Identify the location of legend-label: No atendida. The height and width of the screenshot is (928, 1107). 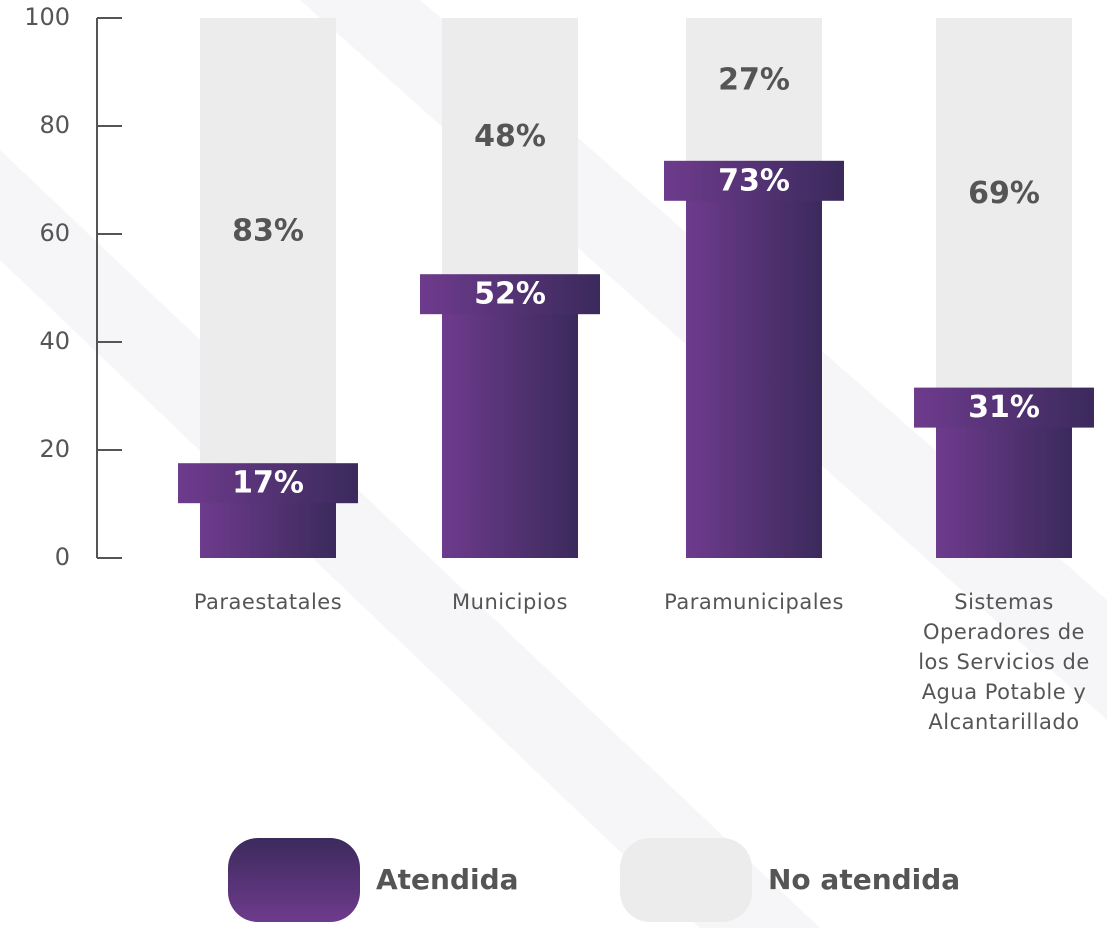
(864, 879).